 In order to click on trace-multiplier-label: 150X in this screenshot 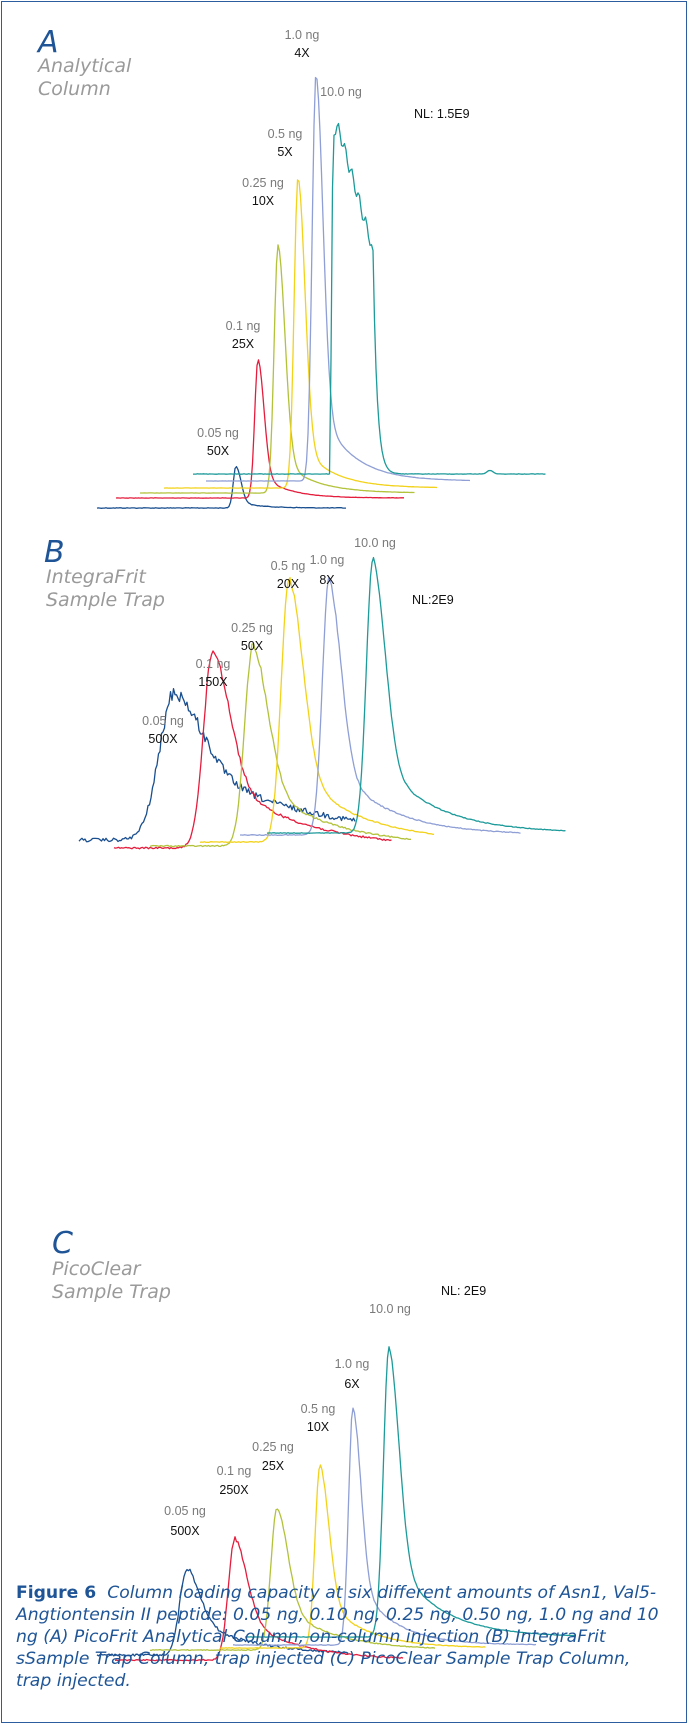, I will do `click(213, 682)`.